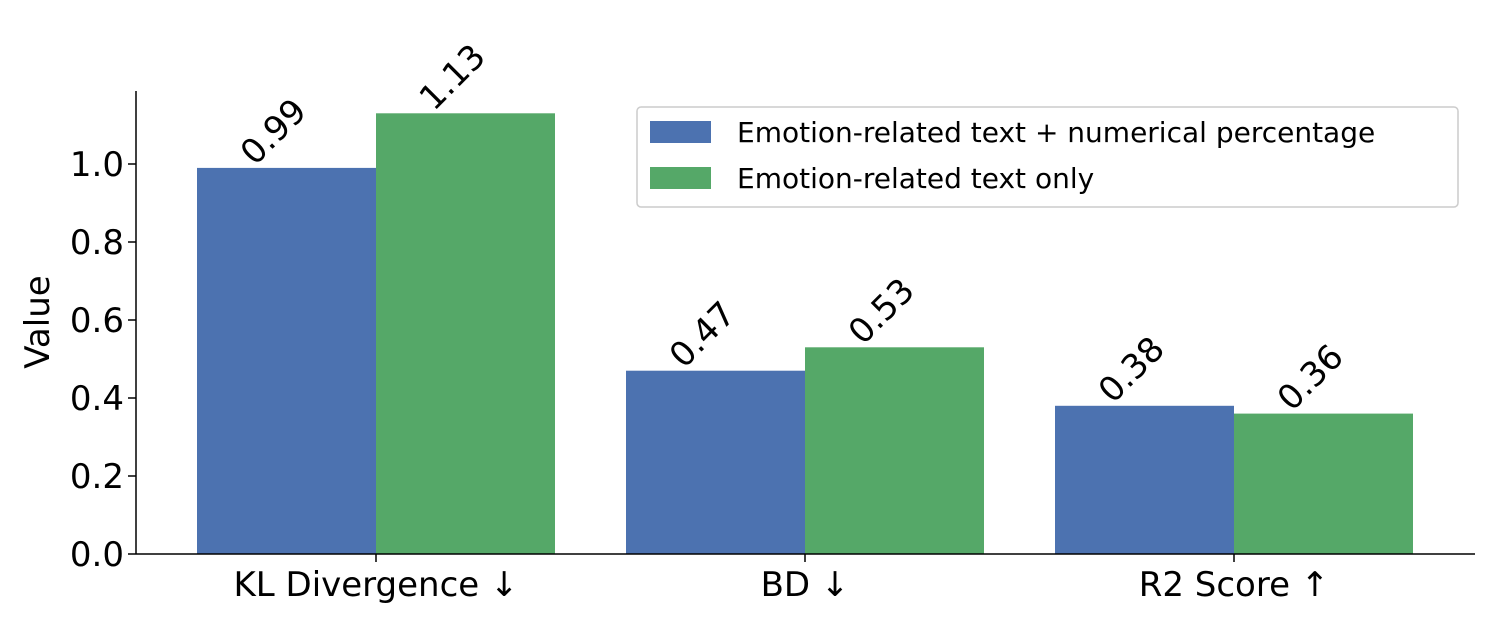 The image size is (1495, 623). Describe the element at coordinates (375, 585) in the screenshot. I see `x-tick-label: KL Divergence ↓` at that location.